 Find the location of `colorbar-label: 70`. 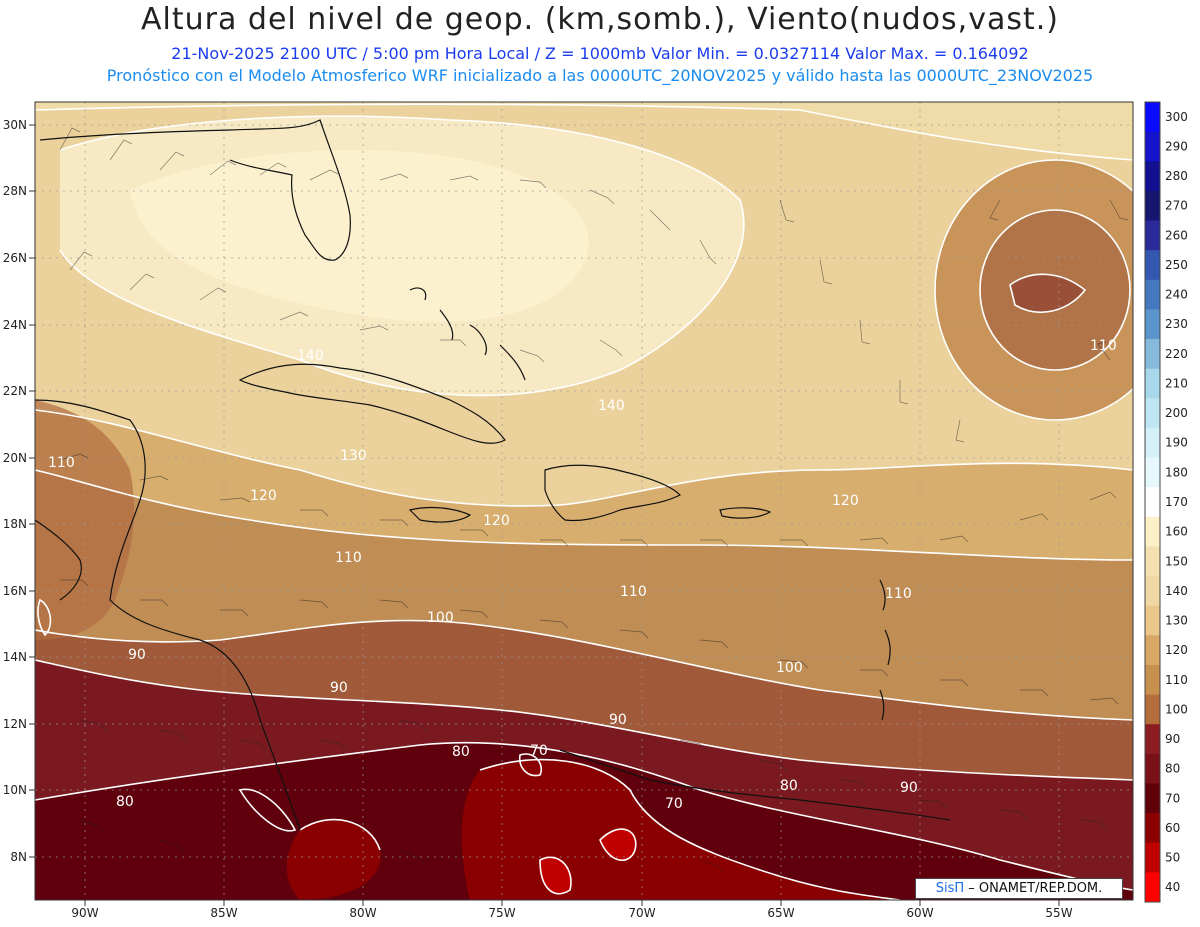

colorbar-label: 70 is located at coordinates (1172, 798).